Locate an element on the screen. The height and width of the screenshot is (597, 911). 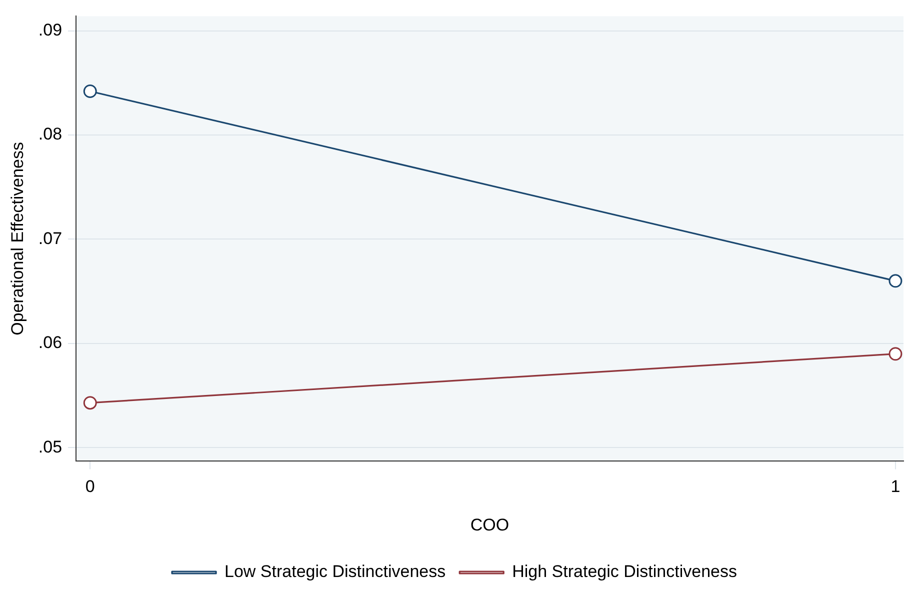
x-axis-title: COO is located at coordinates (490, 524).